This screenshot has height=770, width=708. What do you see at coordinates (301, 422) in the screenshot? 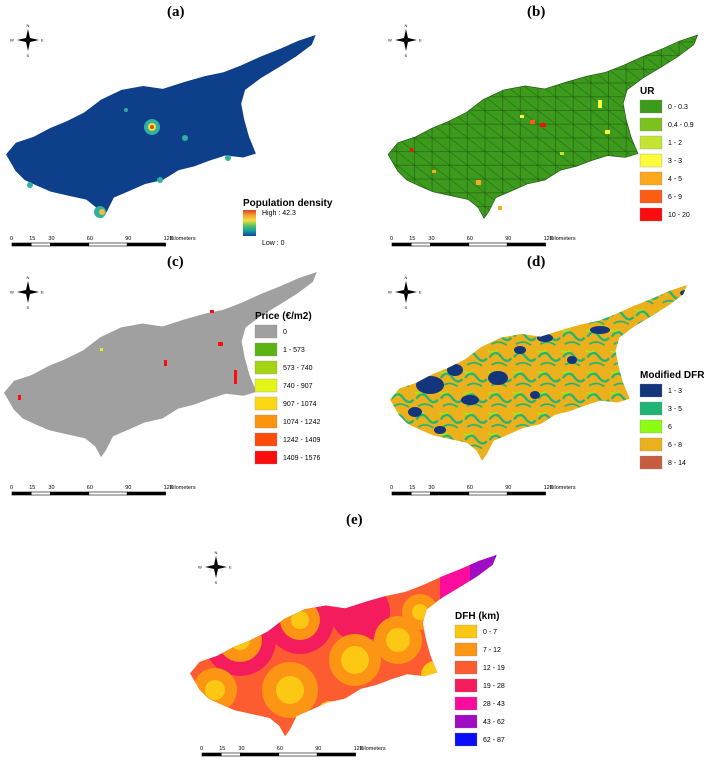
I see `legend-label: 1074 - 1242` at bounding box center [301, 422].